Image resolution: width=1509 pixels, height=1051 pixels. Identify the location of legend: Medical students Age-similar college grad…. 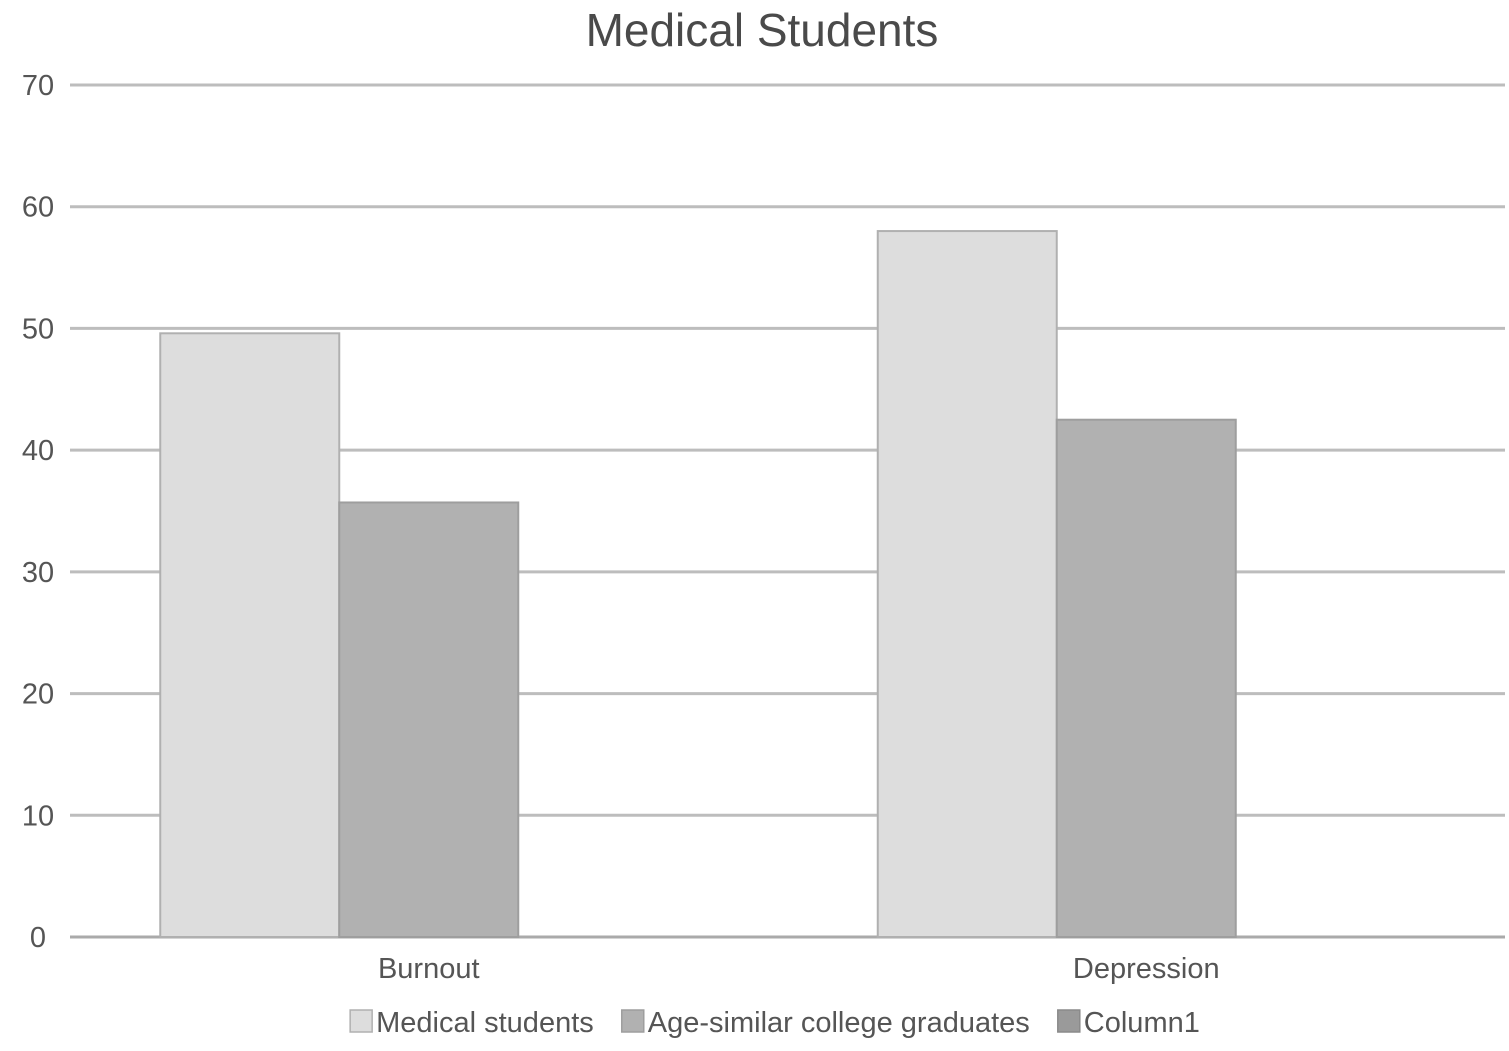
(774, 1023).